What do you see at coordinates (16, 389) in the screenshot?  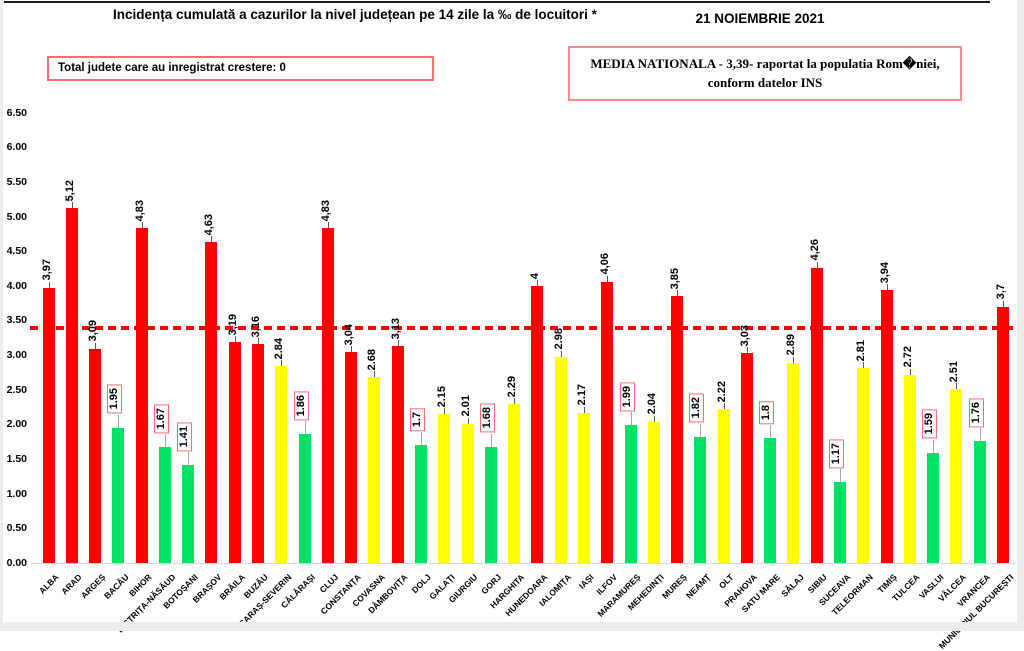 I see `y-axis-tick-2.50: 2.50` at bounding box center [16, 389].